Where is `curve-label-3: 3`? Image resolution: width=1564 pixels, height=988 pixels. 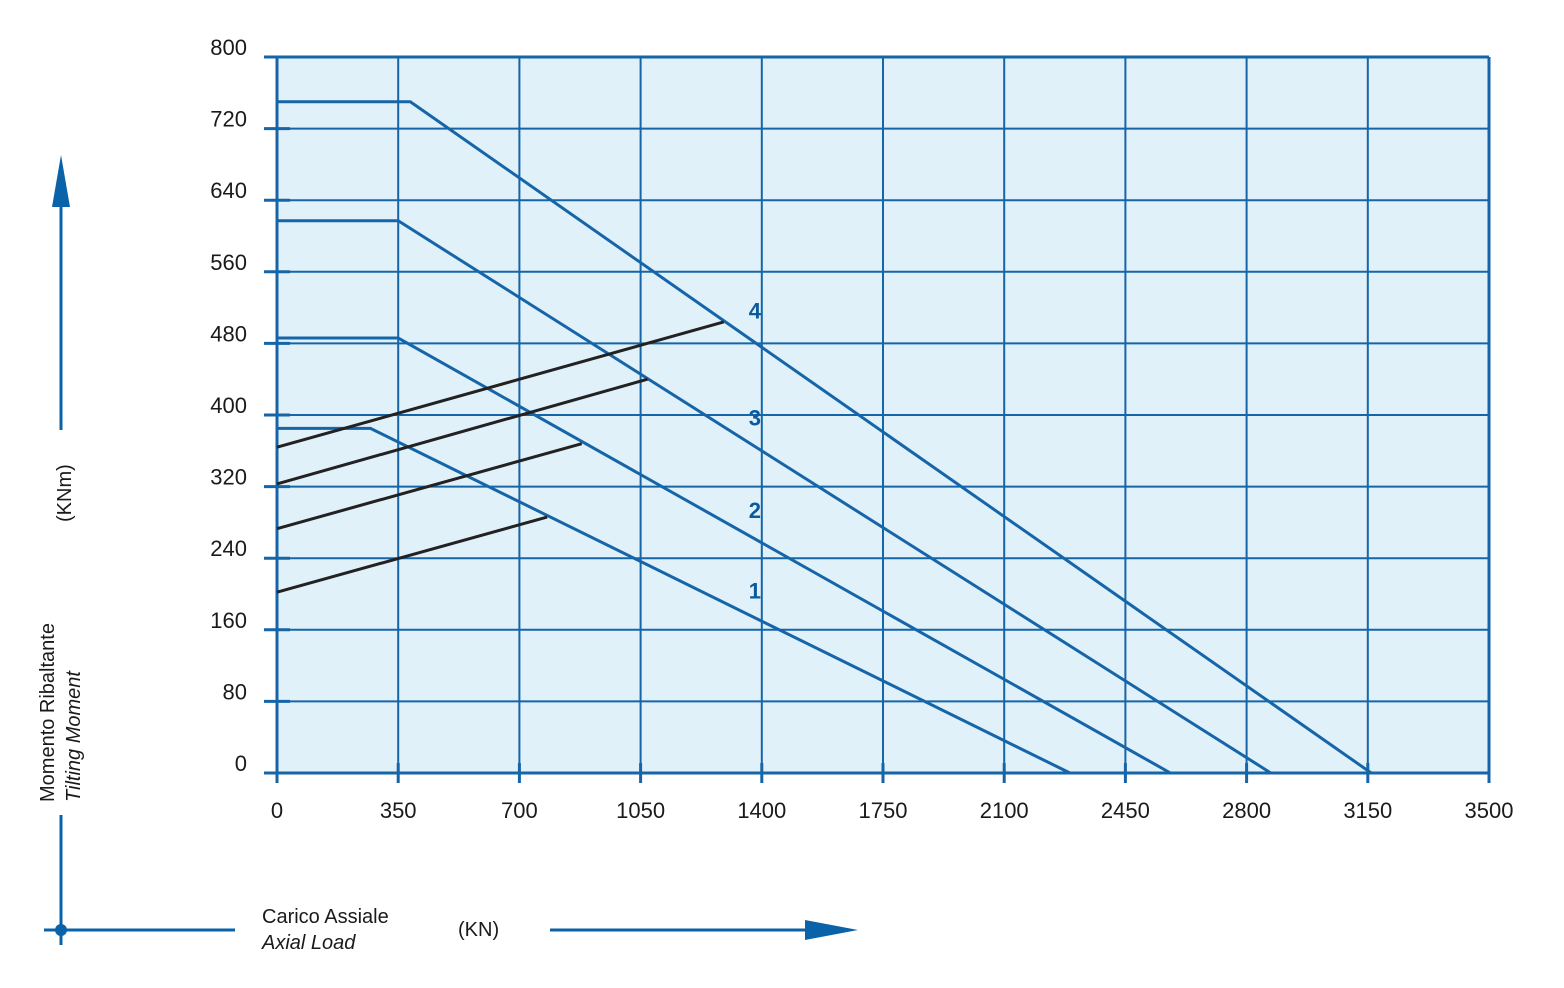 curve-label-3: 3 is located at coordinates (755, 418).